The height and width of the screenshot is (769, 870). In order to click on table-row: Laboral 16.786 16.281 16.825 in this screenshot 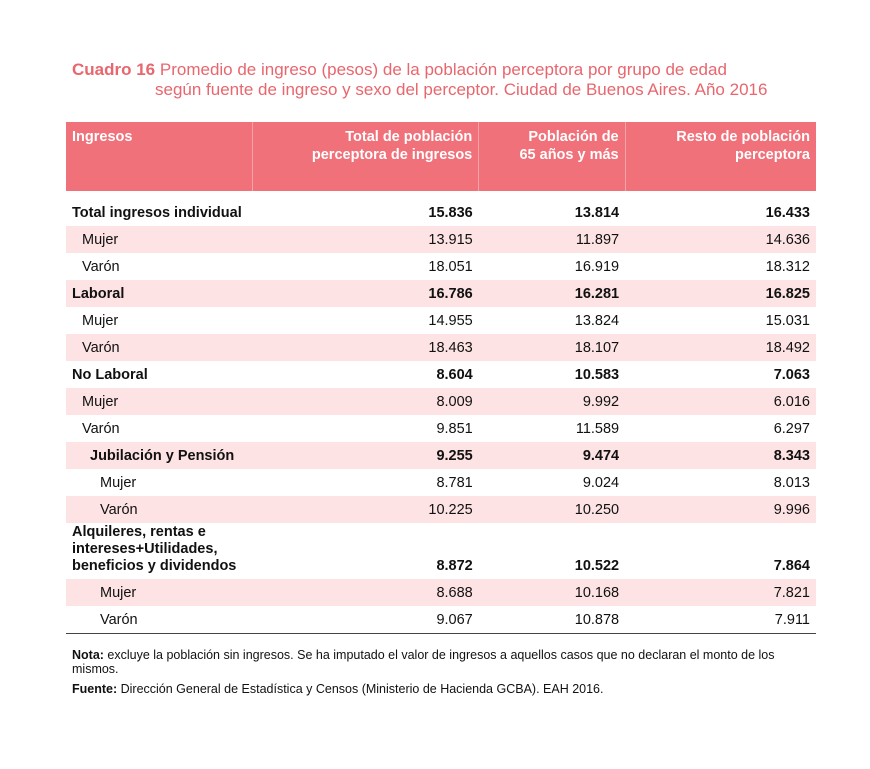, I will do `click(441, 293)`.